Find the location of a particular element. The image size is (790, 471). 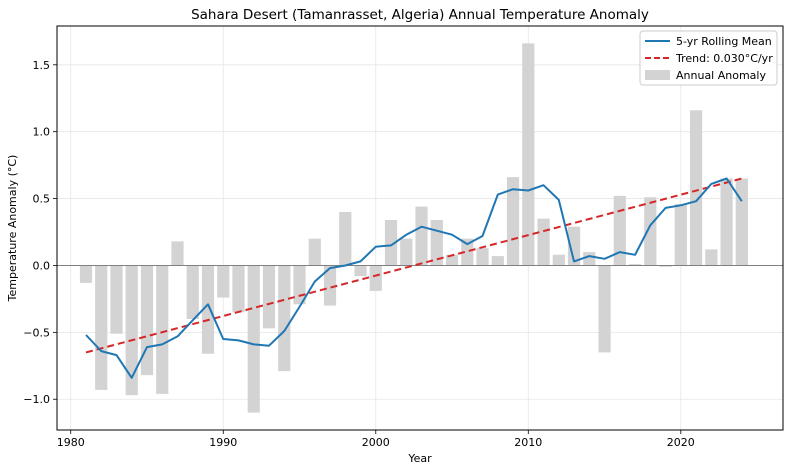

y-tick-label: 1.0 is located at coordinates (42, 132).